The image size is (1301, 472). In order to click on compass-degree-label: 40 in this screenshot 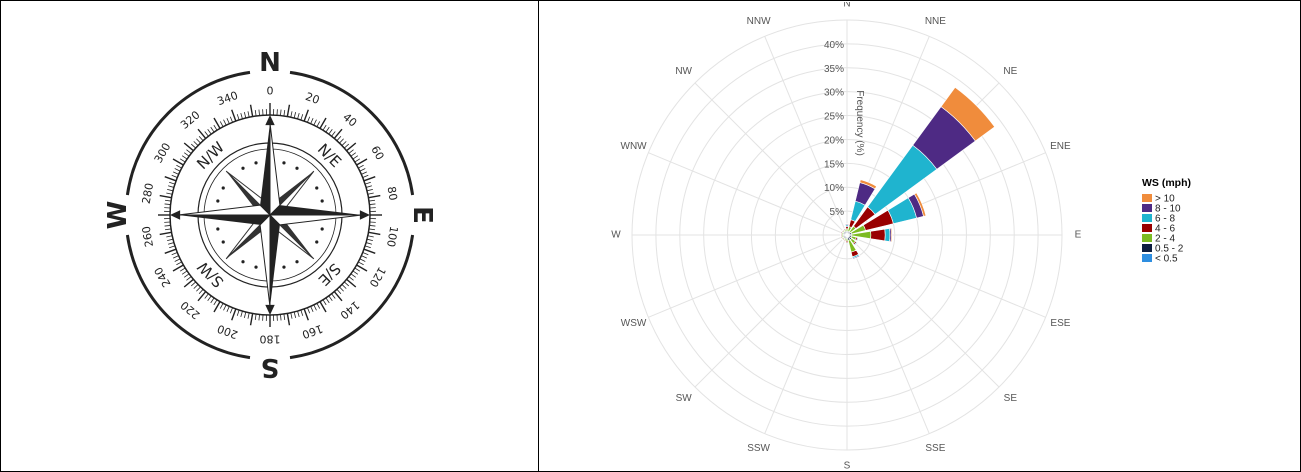, I will do `click(349, 120)`.